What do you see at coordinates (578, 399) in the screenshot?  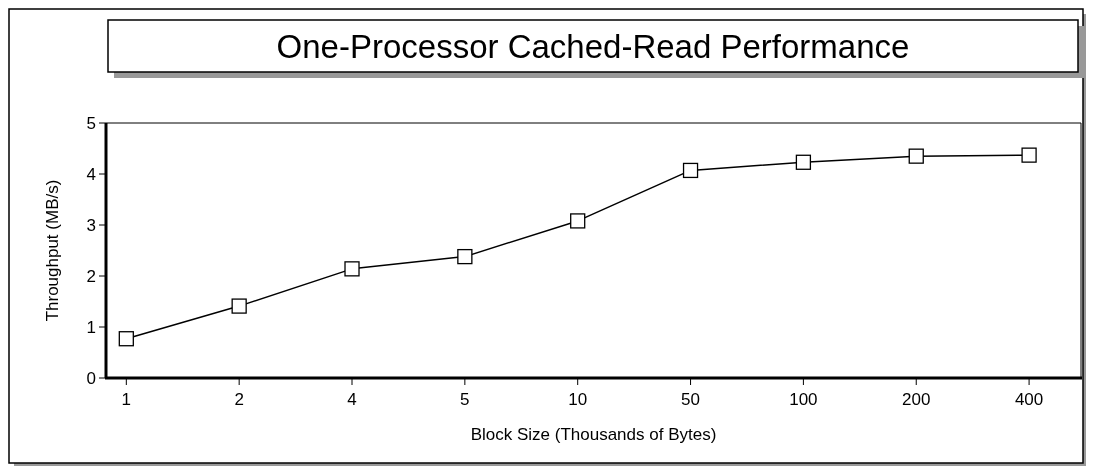 I see `x-tick-label: 10` at bounding box center [578, 399].